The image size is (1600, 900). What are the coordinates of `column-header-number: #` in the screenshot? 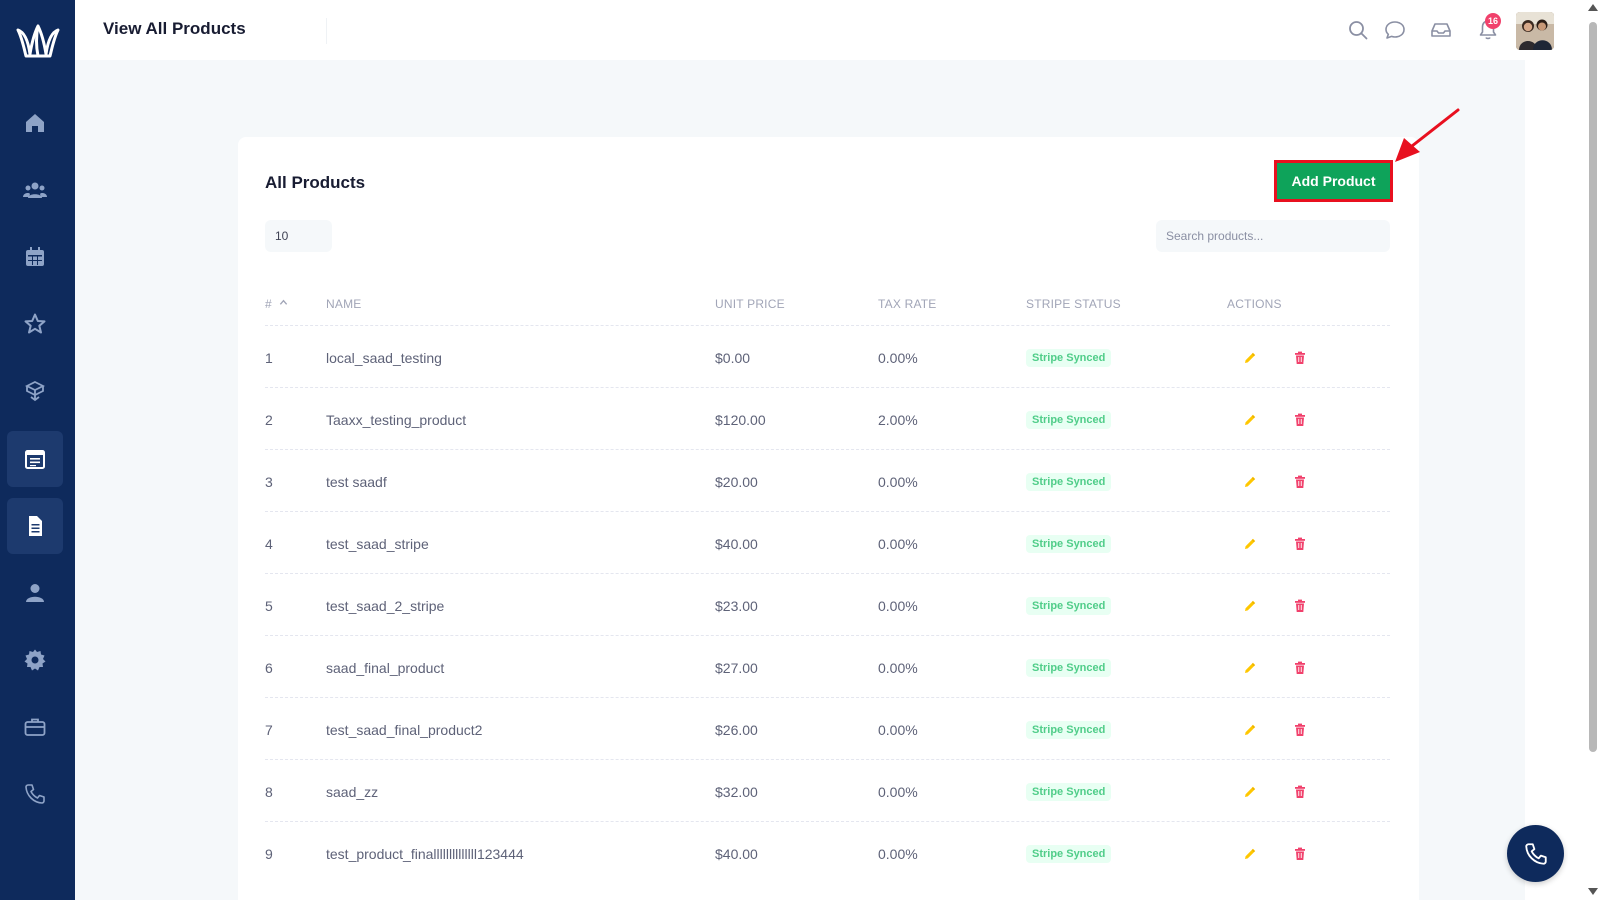 It's located at (268, 304).